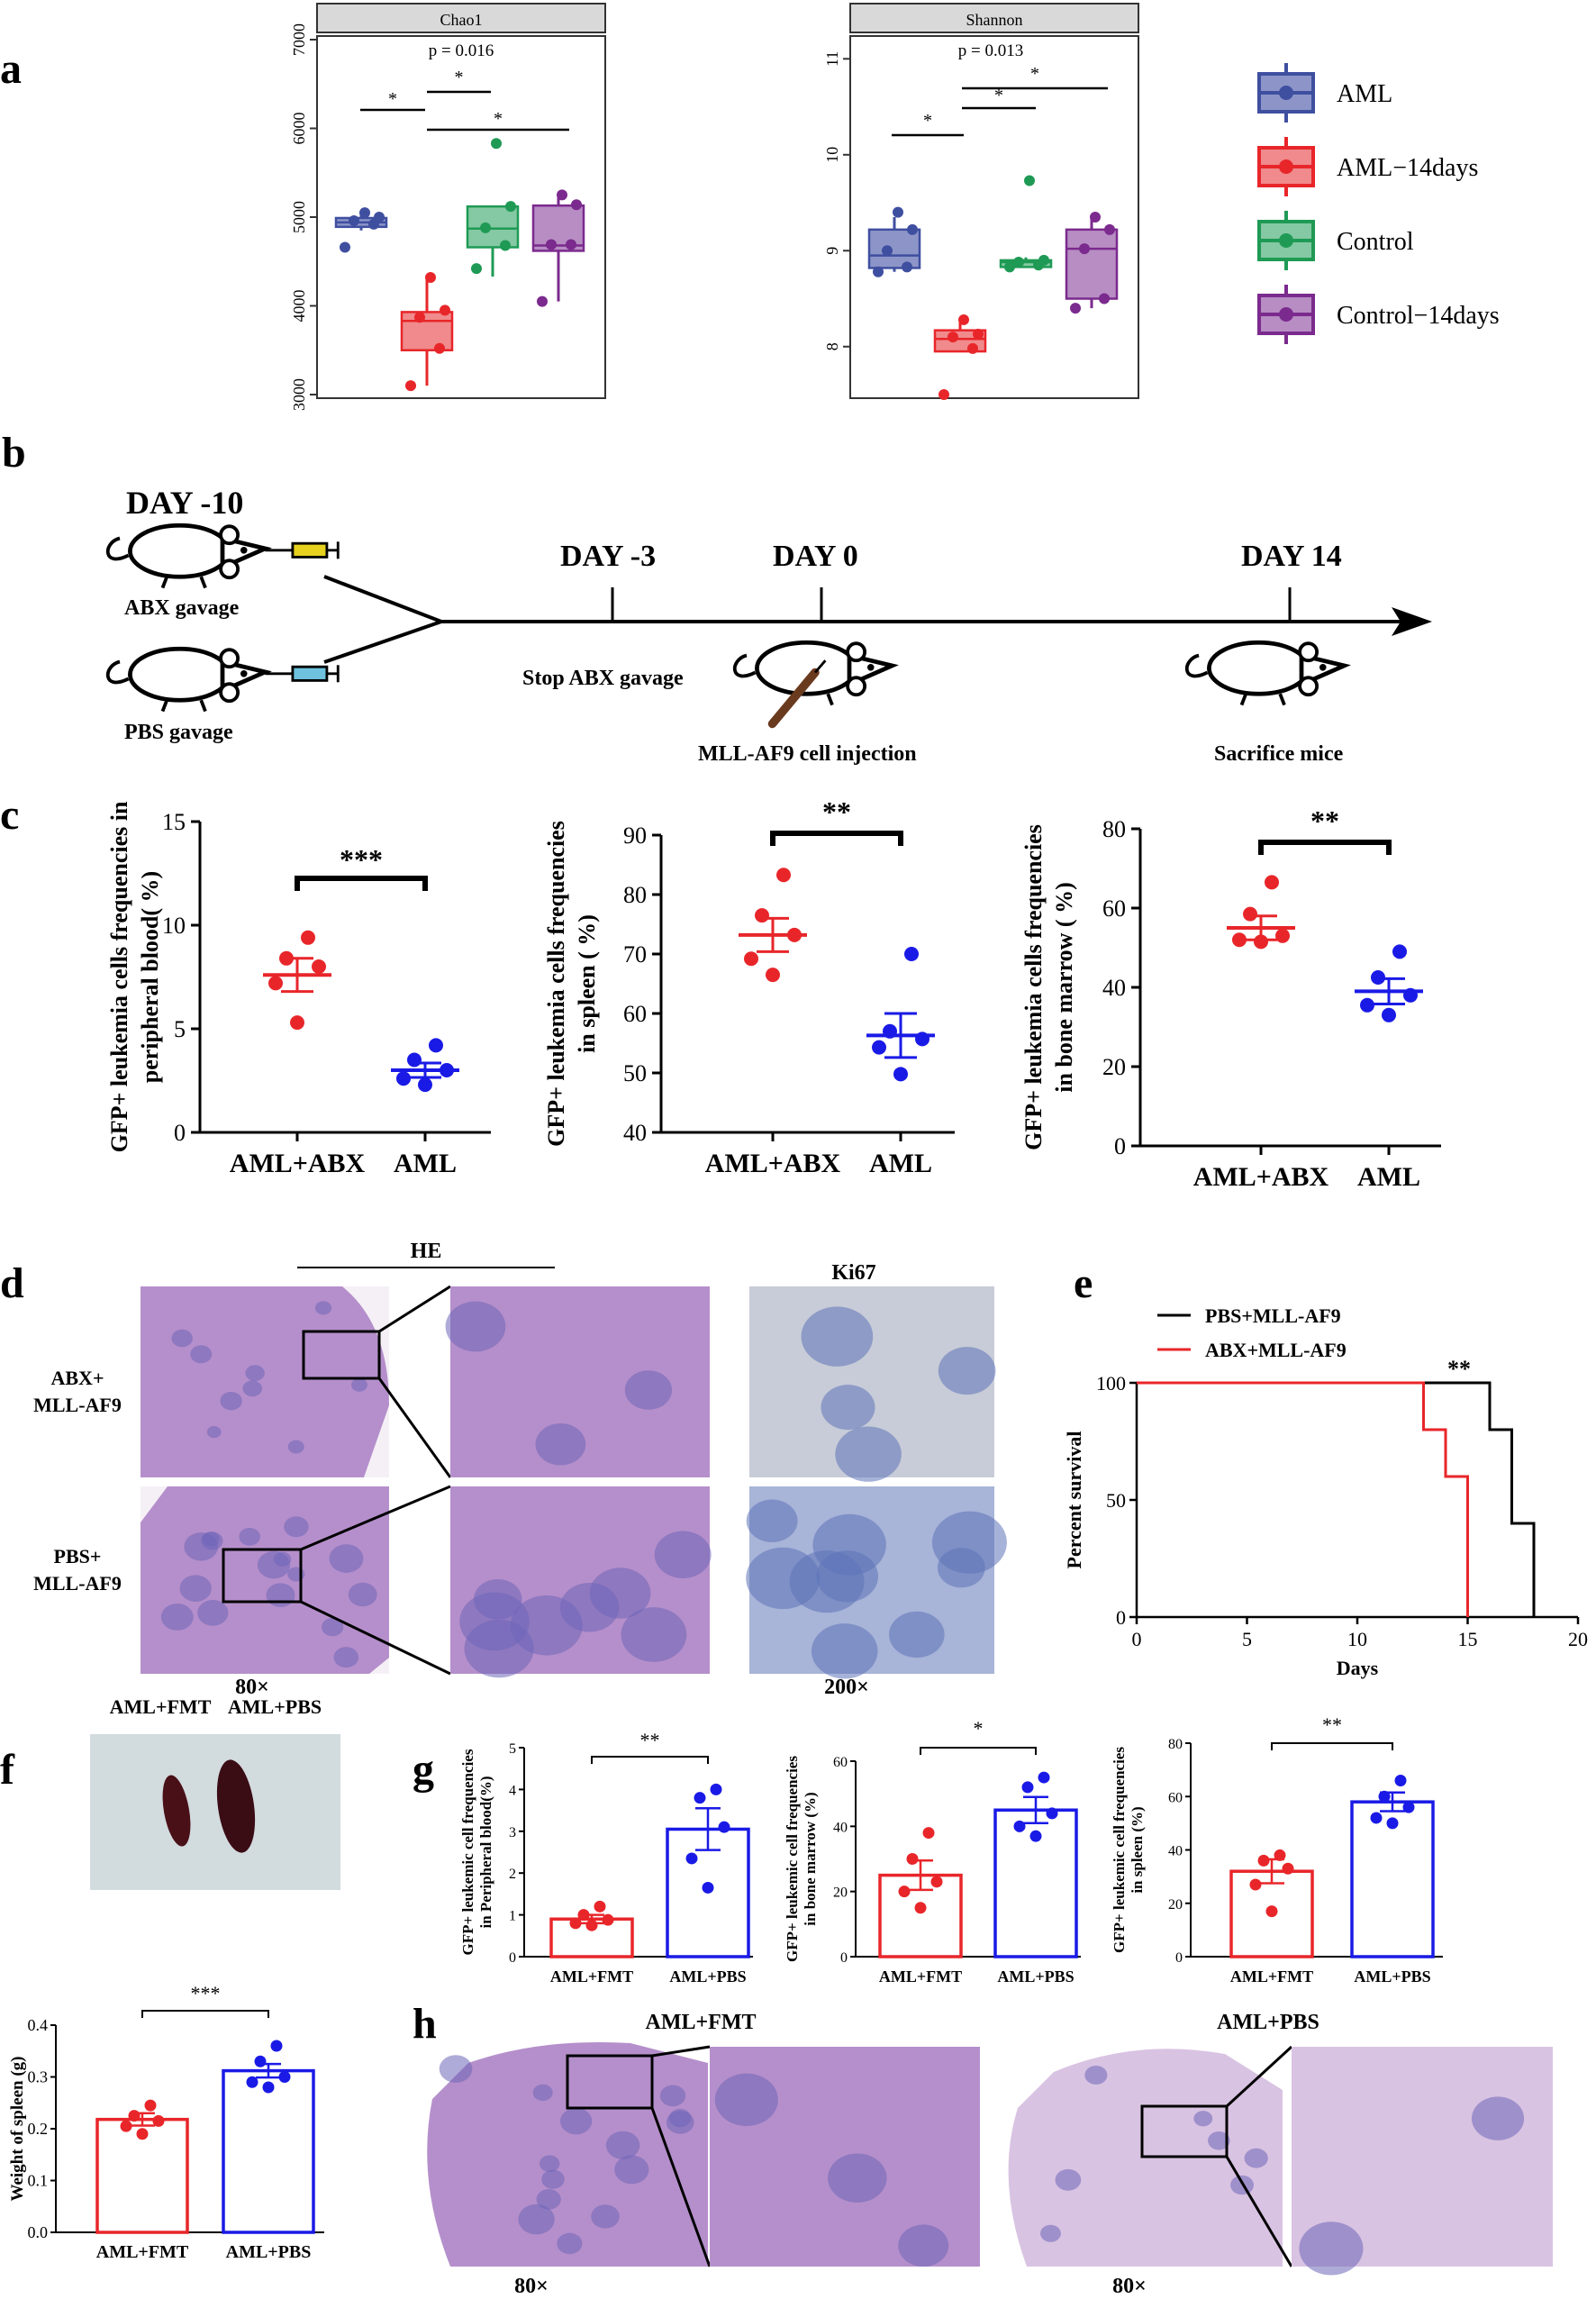 The image size is (1596, 2299). What do you see at coordinates (426, 1251) in the screenshot?
I see `label-he: HE` at bounding box center [426, 1251].